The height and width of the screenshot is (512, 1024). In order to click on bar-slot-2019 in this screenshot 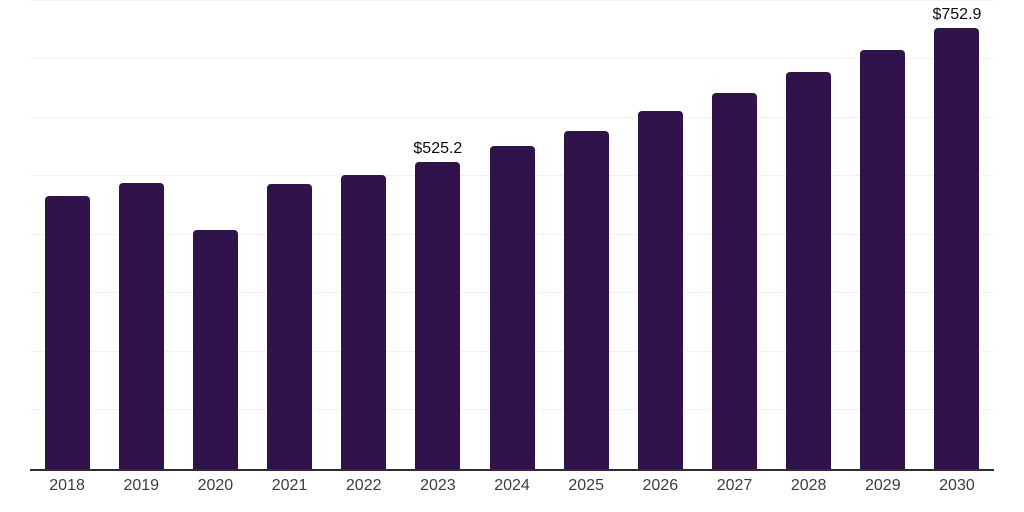, I will do `click(141, 234)`.